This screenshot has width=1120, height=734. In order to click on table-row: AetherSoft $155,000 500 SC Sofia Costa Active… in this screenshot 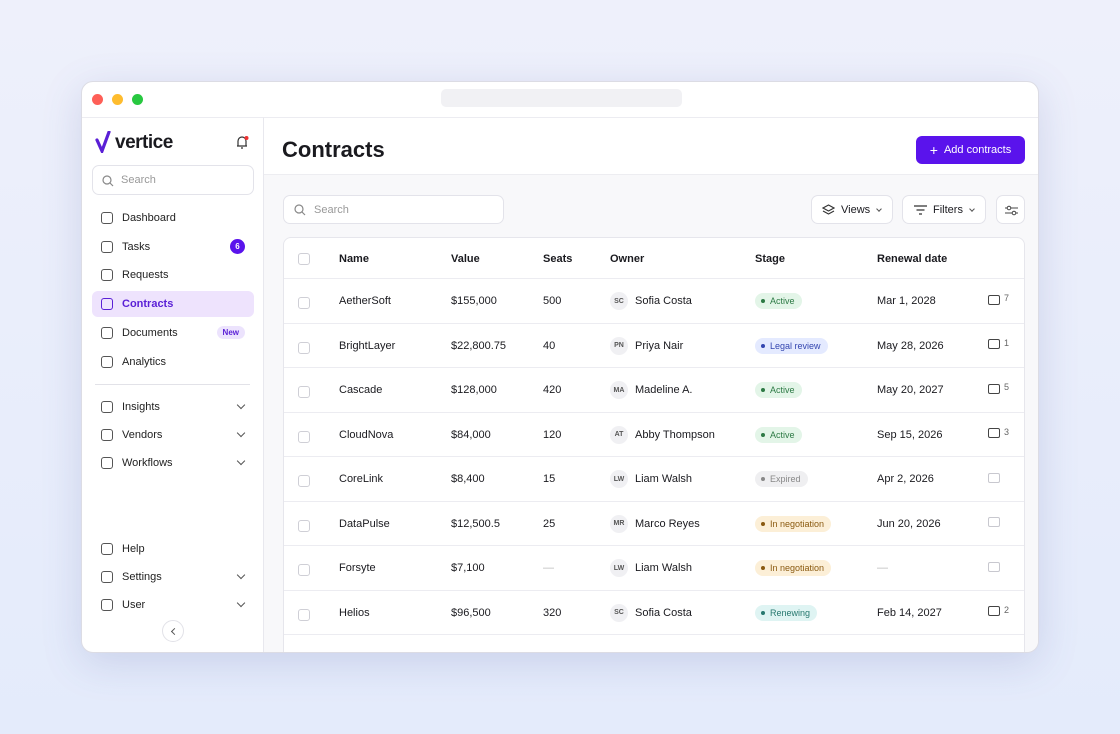, I will do `click(654, 301)`.